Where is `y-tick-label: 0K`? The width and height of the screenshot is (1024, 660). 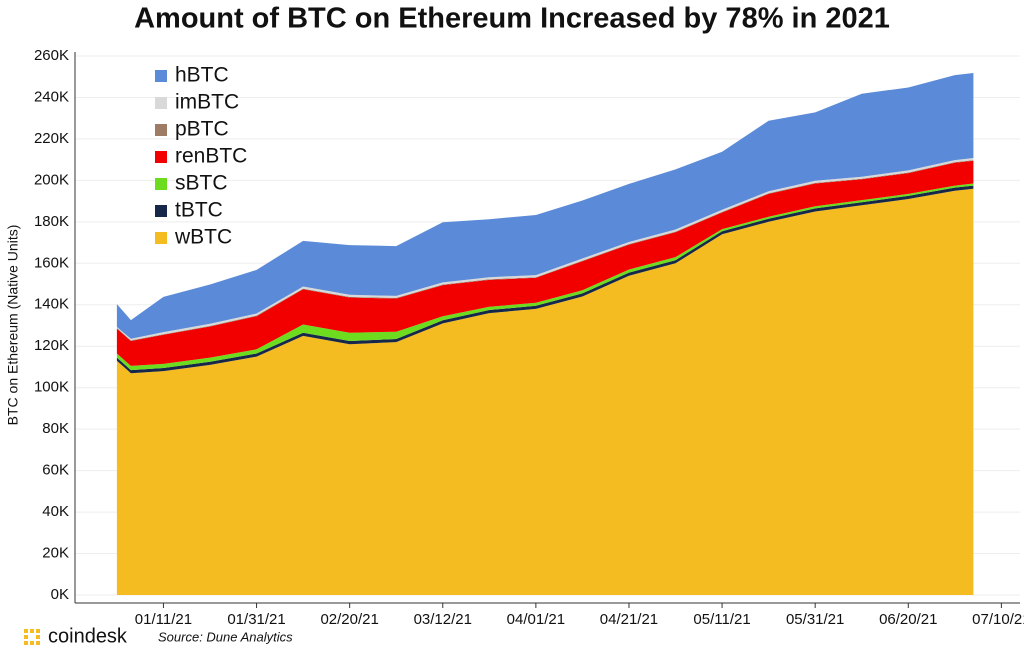
y-tick-label: 0K is located at coordinates (60, 594).